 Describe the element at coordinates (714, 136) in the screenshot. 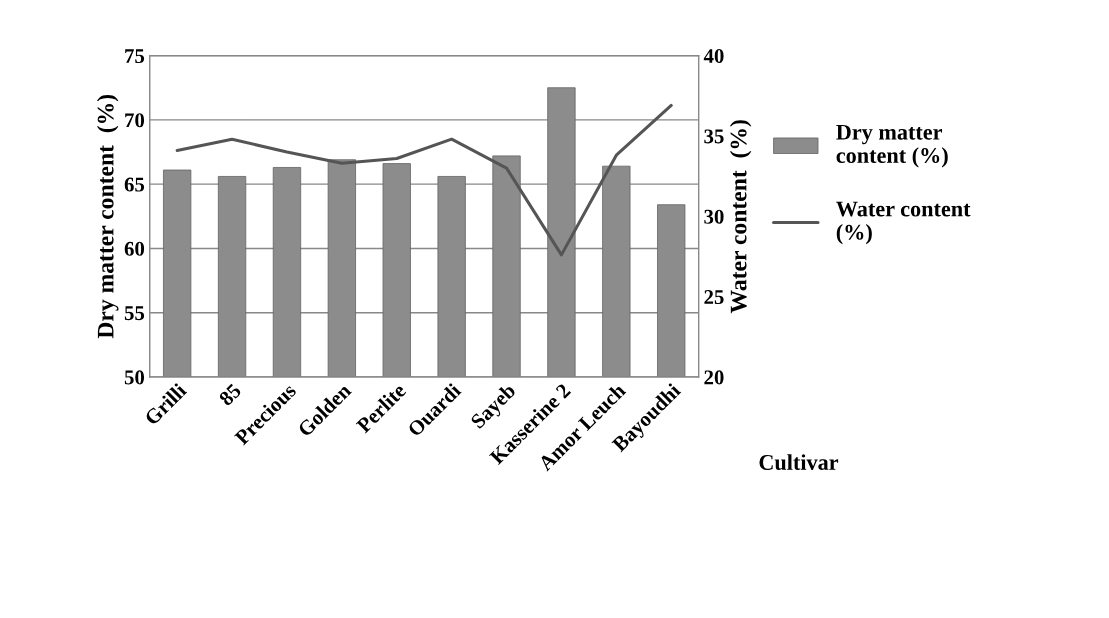

I see `y2-tick-label: 35` at that location.